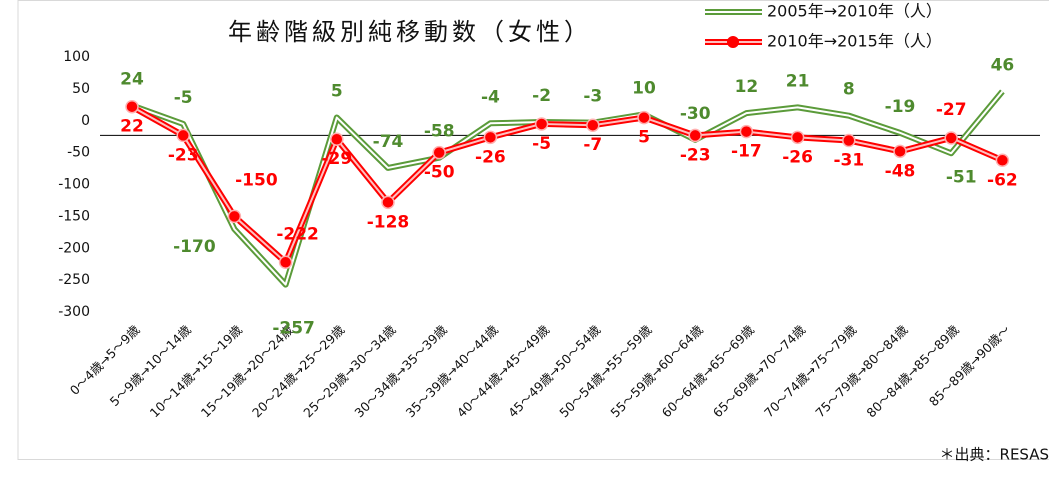 The image size is (1049, 493). What do you see at coordinates (854, 11) in the screenshot?
I see `legend-label: 2005年→2010年（人）` at bounding box center [854, 11].